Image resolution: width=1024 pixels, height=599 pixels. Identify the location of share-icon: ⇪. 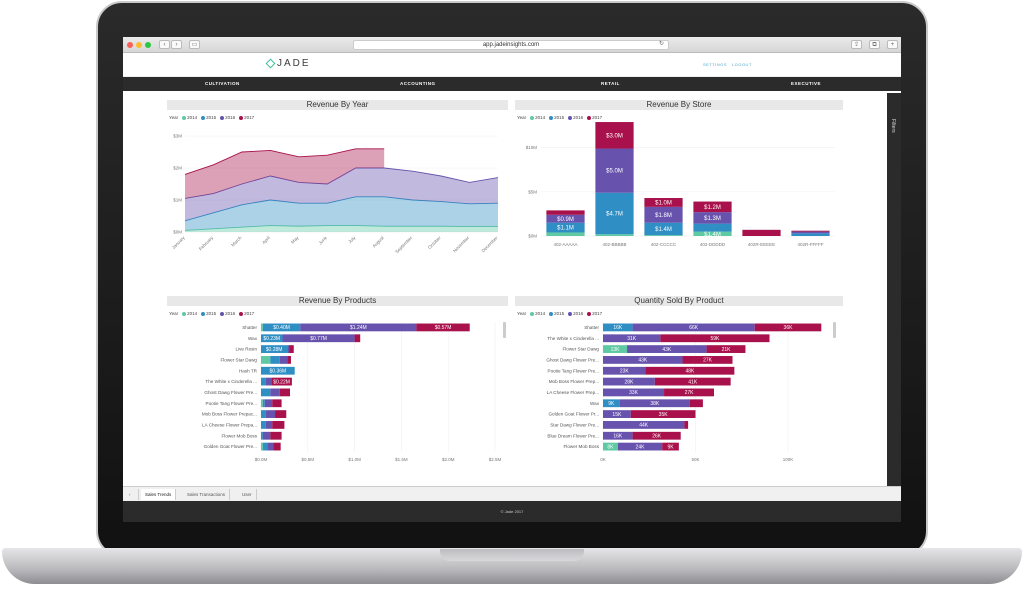
(856, 44).